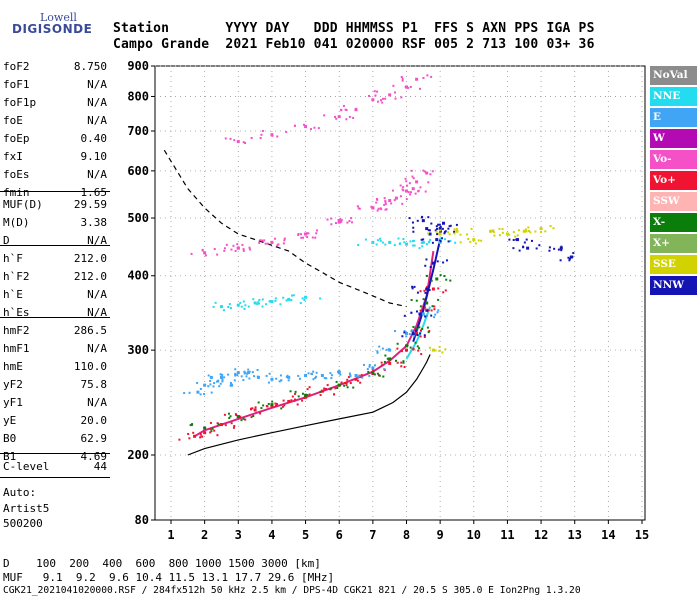 The height and width of the screenshot is (600, 700). I want to click on y-tick-label: 300, so click(138, 350).